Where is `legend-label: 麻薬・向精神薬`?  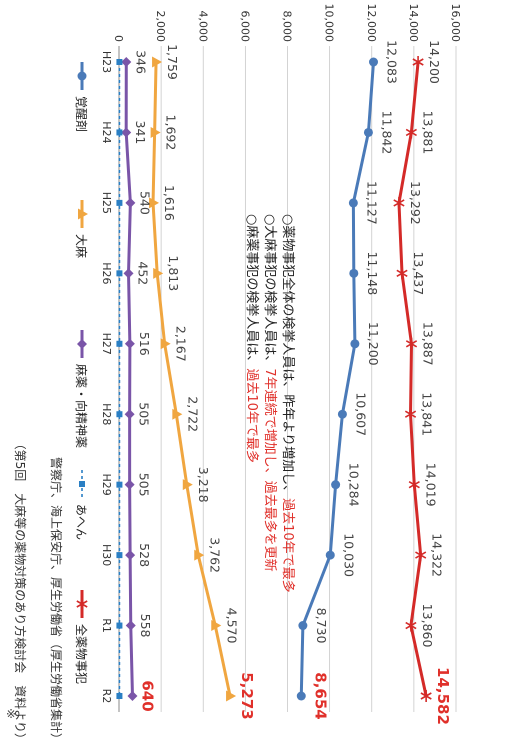 legend-label: 麻薬・向精神薬 is located at coordinates (81, 406).